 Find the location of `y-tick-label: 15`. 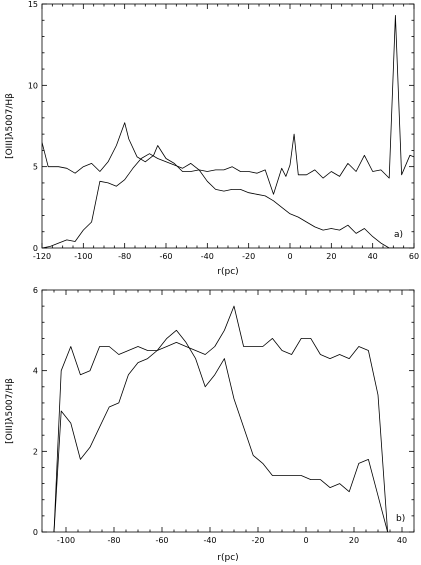

y-tick-label: 15 is located at coordinates (33, 4).